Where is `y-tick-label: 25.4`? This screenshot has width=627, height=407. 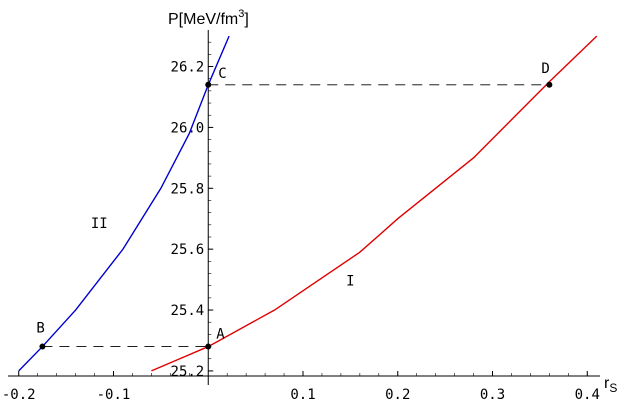 y-tick-label: 25.4 is located at coordinates (188, 311).